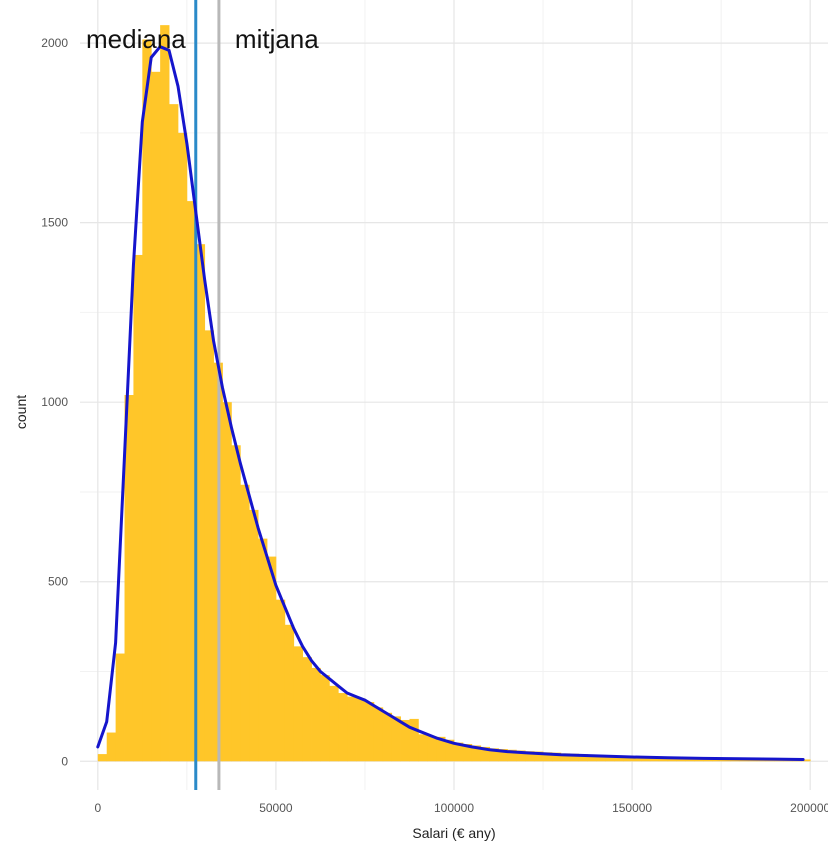 Image resolution: width=828 pixels, height=845 pixels. I want to click on reference-lines, so click(207, 395).